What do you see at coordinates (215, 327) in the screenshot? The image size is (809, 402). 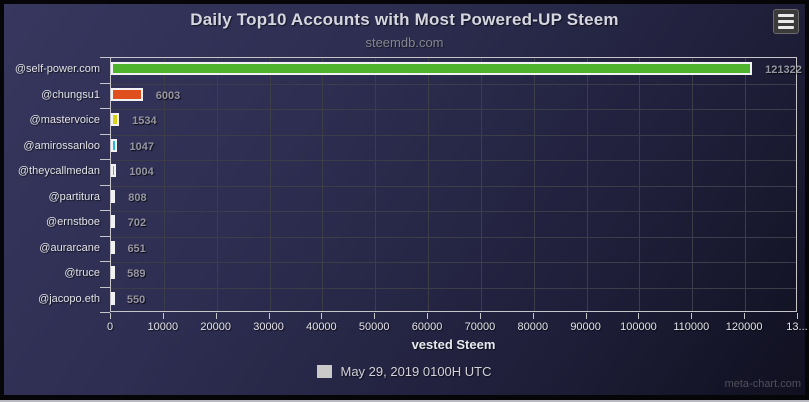 I see `x-axis-tick-label: 20000` at bounding box center [215, 327].